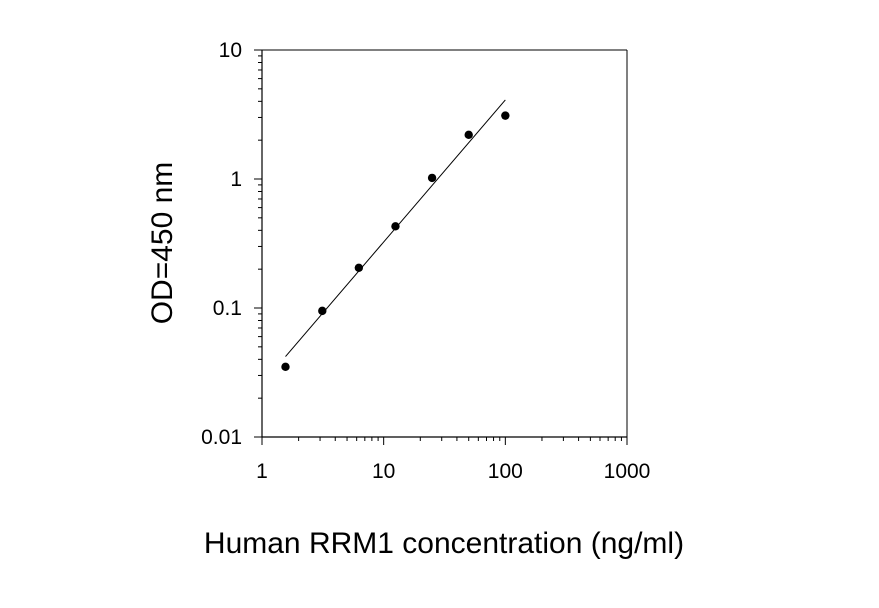 Image resolution: width=879 pixels, height=608 pixels. Describe the element at coordinates (227, 308) in the screenshot. I see `y-tick-label: 0.1` at that location.